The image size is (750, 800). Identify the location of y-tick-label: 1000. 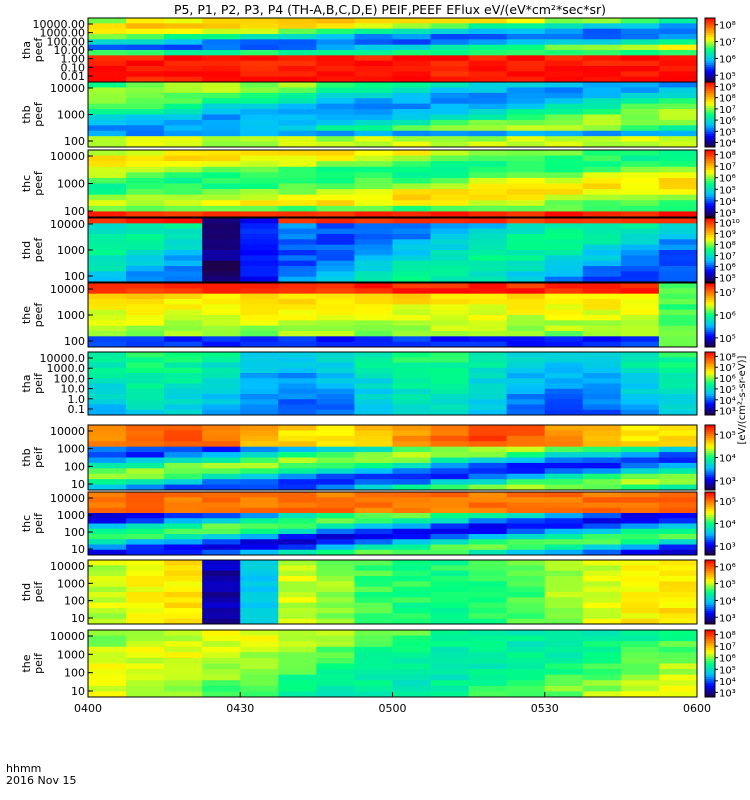
(71, 115).